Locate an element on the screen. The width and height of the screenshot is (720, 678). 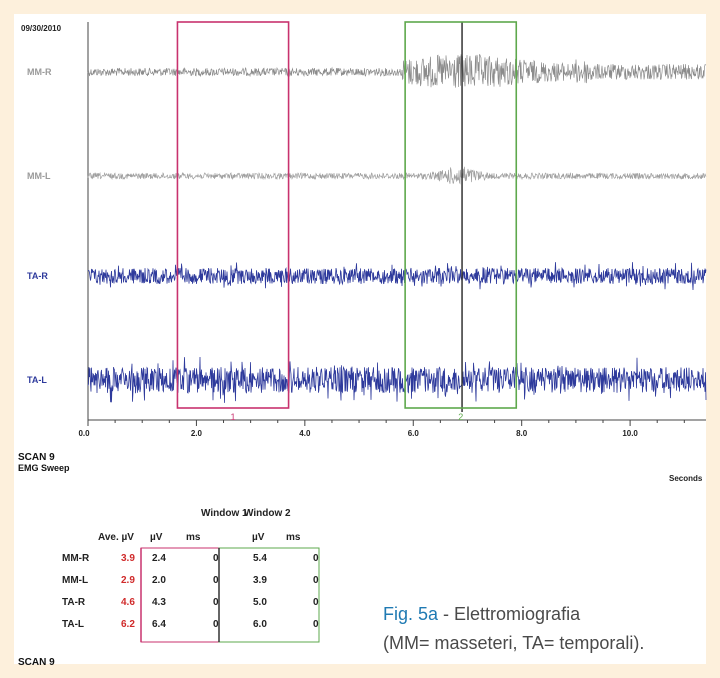
scan-subtitle: EMG Sweep is located at coordinates (44, 468).